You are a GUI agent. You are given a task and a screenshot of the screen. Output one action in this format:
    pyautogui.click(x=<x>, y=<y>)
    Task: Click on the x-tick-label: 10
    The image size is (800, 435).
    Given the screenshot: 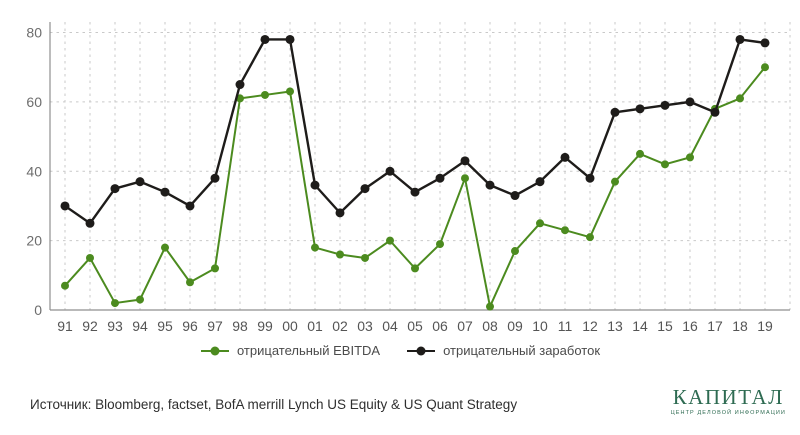 What is the action you would take?
    pyautogui.click(x=540, y=326)
    